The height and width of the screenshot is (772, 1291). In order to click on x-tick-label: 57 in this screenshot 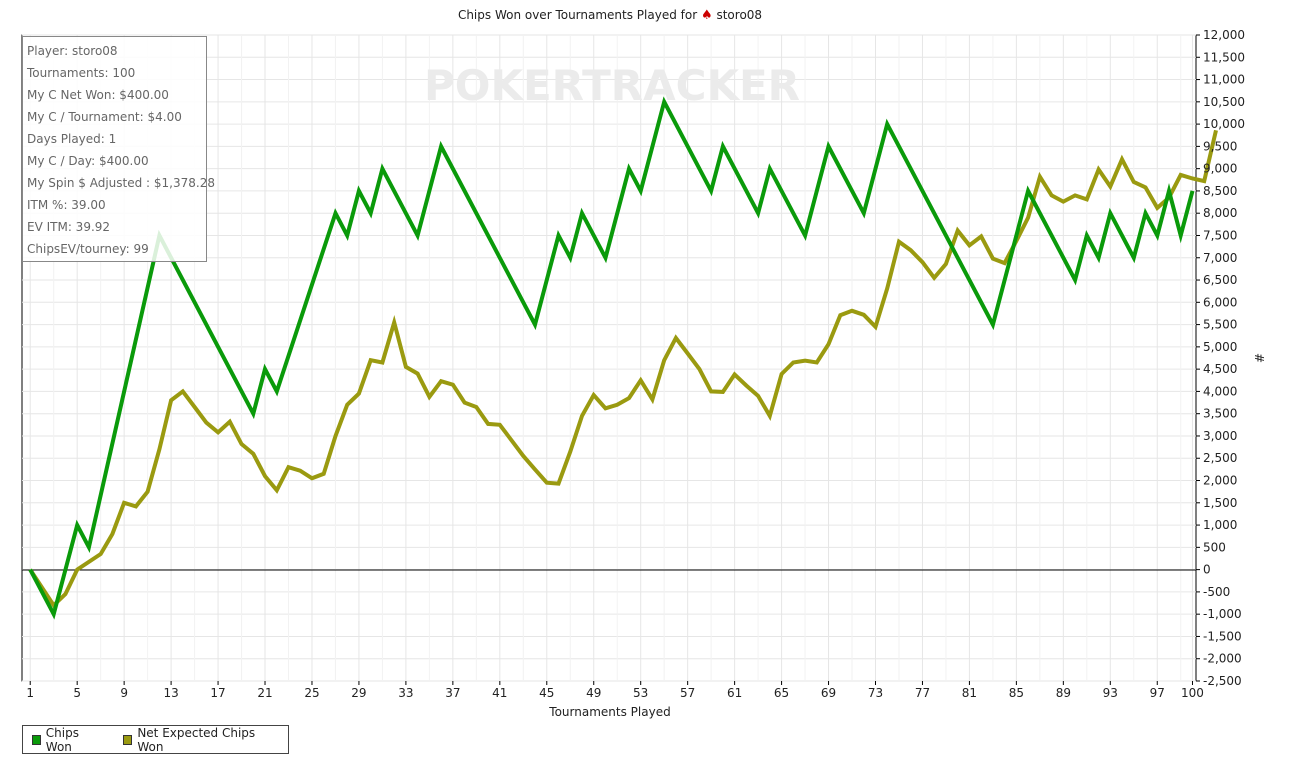, I will do `click(687, 693)`.